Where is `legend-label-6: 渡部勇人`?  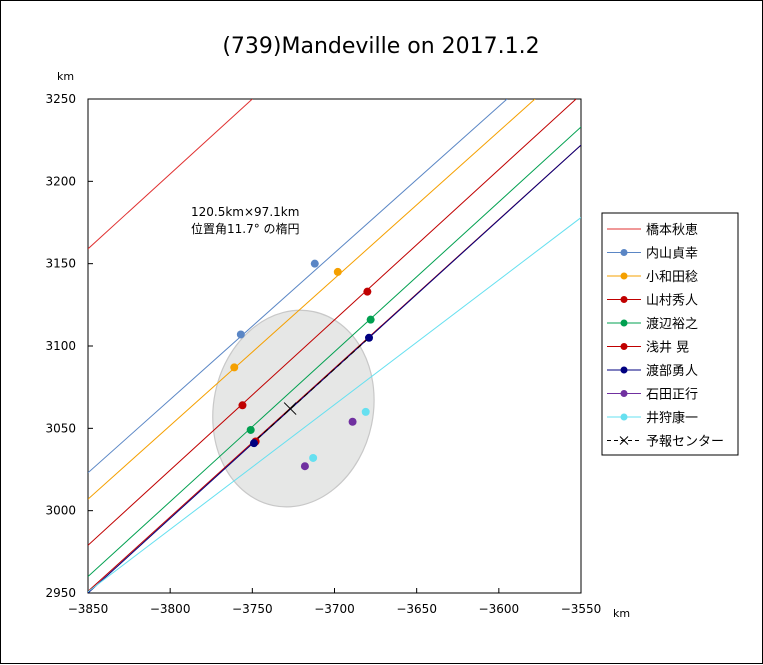
legend-label-6: 渡部勇人 is located at coordinates (672, 371).